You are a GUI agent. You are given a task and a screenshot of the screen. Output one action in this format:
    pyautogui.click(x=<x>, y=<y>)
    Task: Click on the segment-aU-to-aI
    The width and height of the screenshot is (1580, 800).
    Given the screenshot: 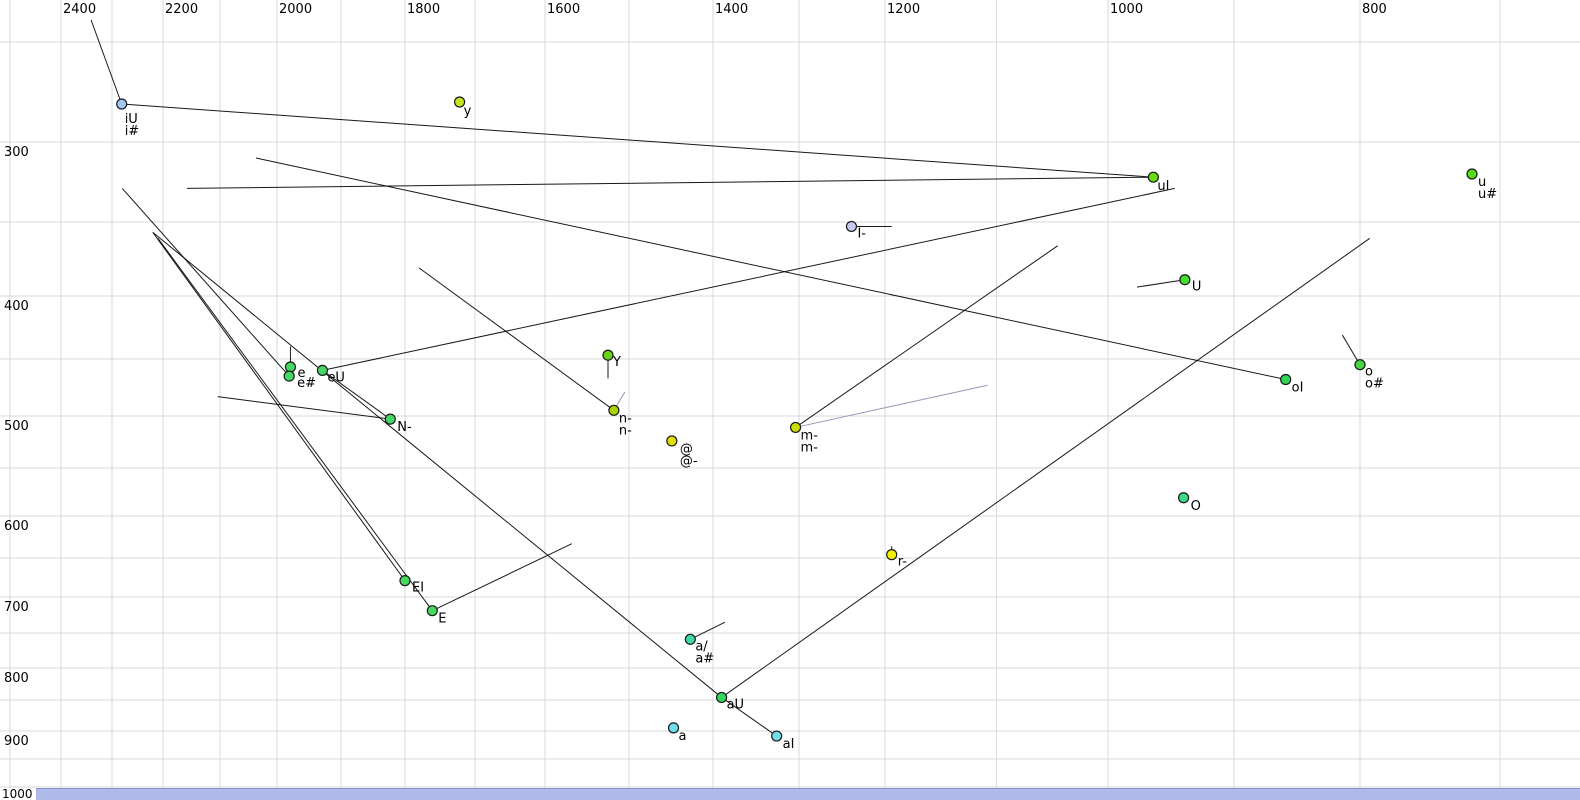 What is the action you would take?
    pyautogui.click(x=749, y=717)
    